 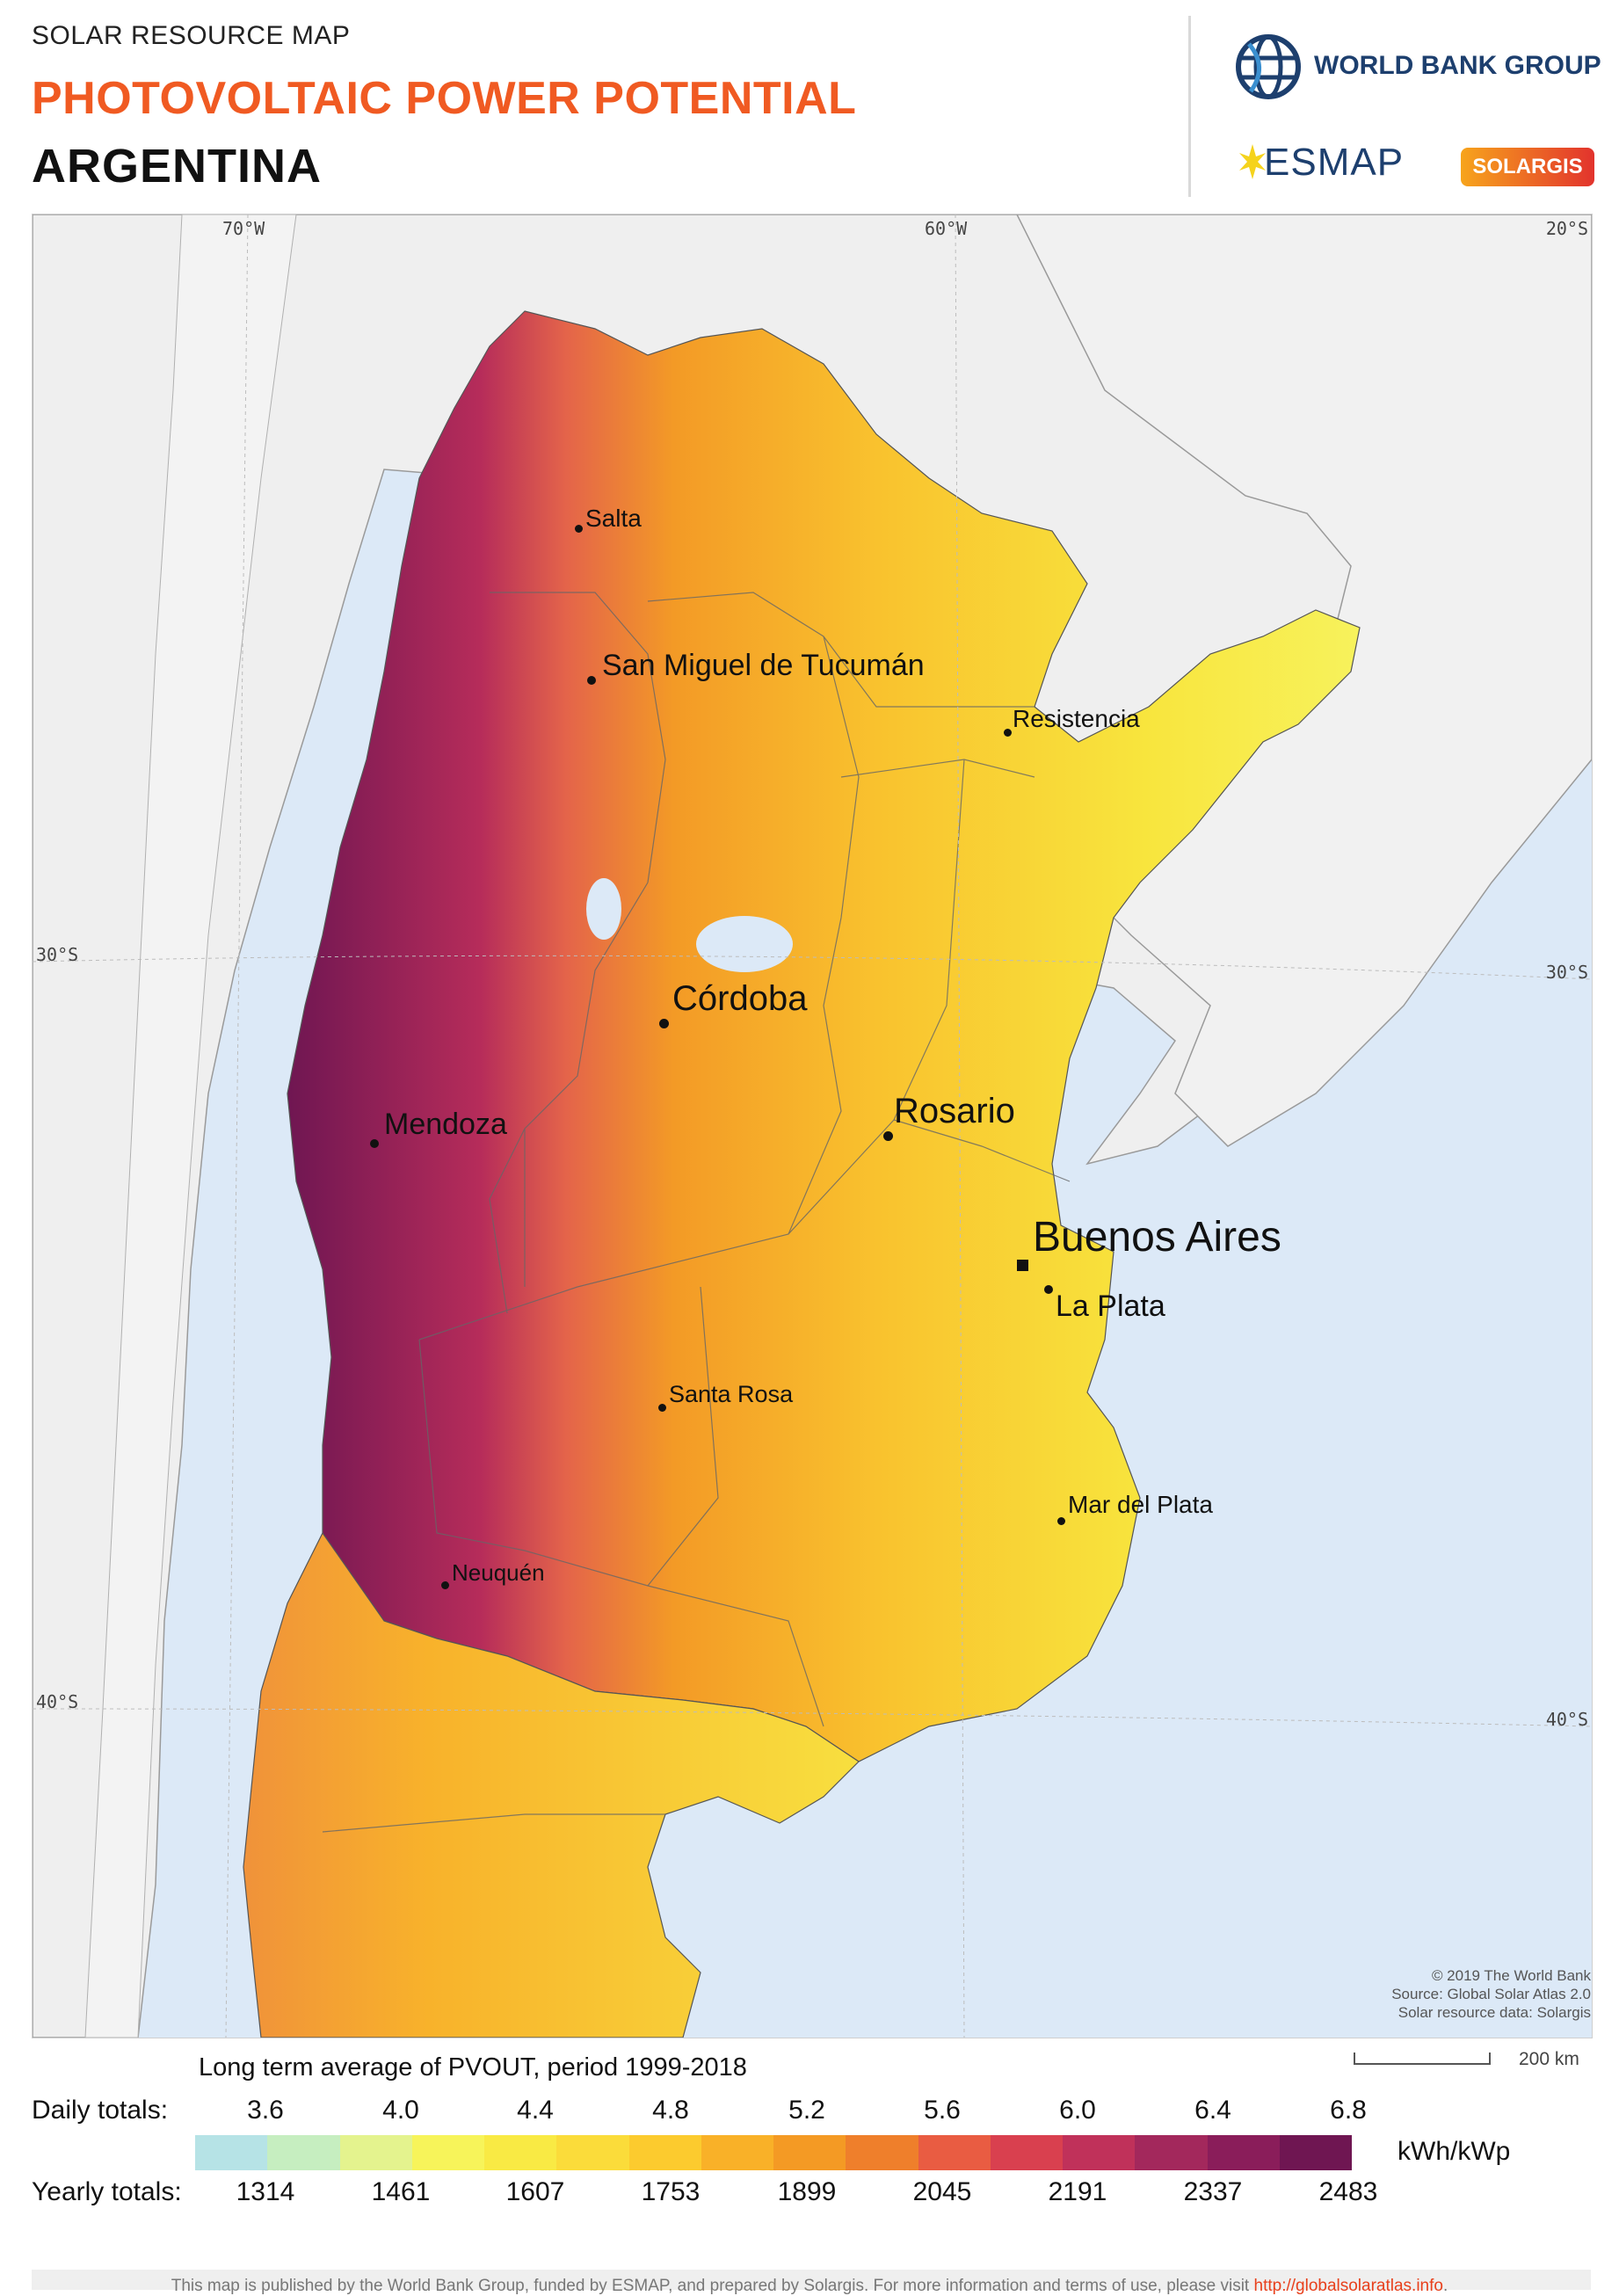 What do you see at coordinates (1549, 2059) in the screenshot?
I see `scale-bar-label: 200 km` at bounding box center [1549, 2059].